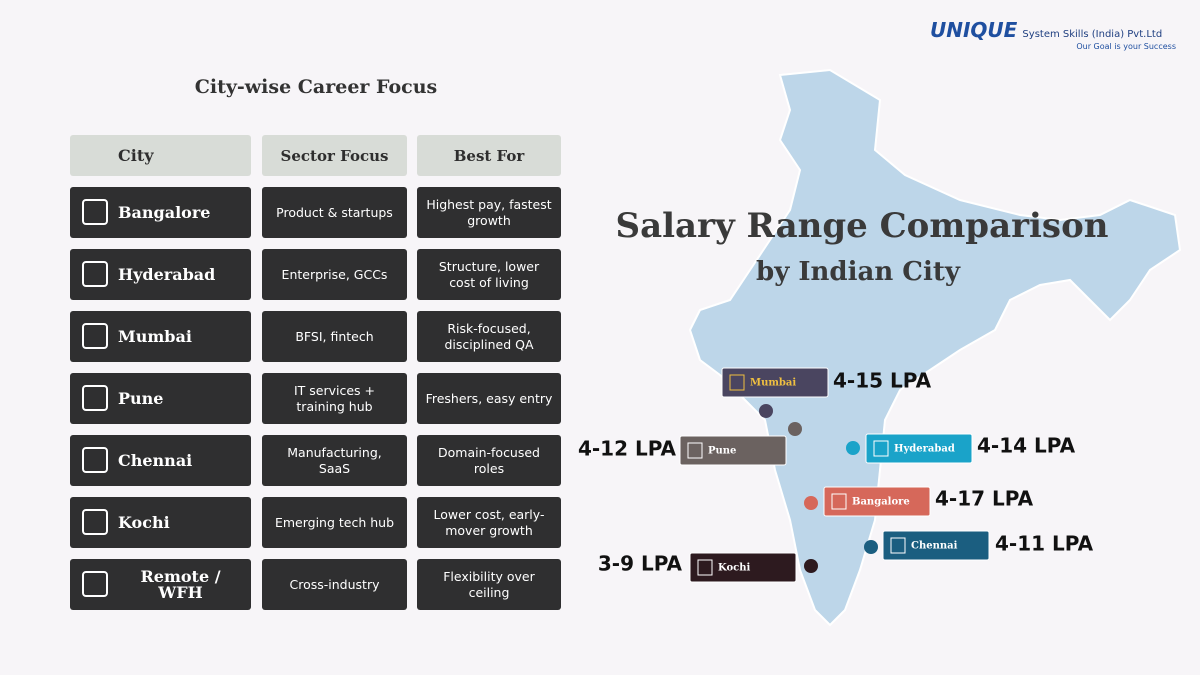  I want to click on table-cell: Manufacturing, SaaS, so click(334, 460).